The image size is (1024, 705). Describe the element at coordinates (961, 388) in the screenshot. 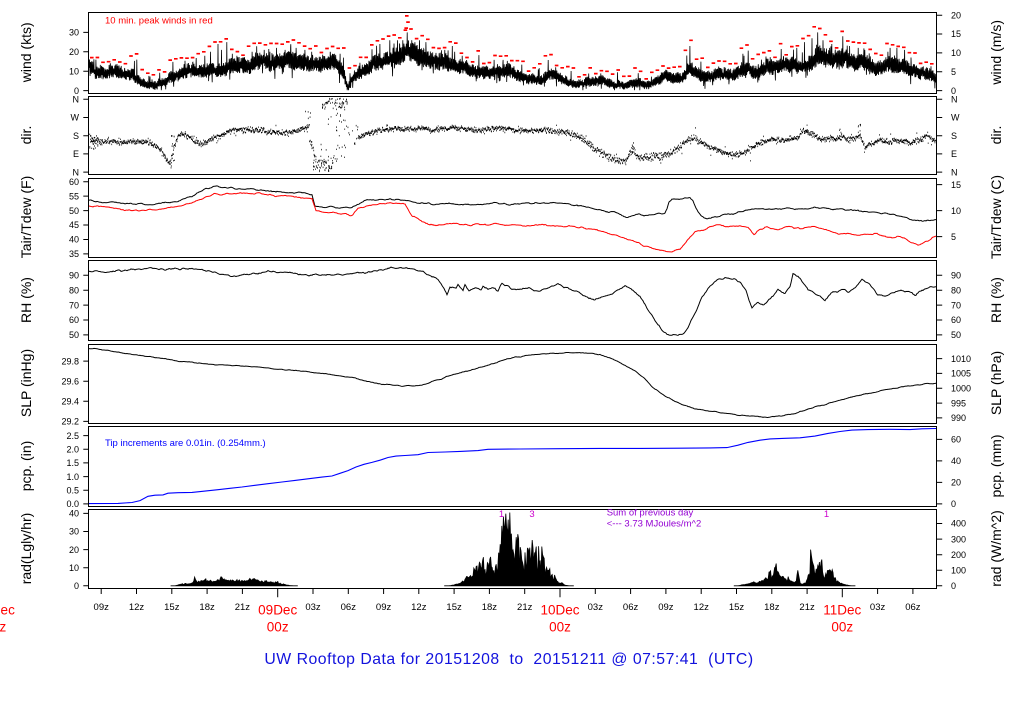

I see `svg-text: 1000` at that location.